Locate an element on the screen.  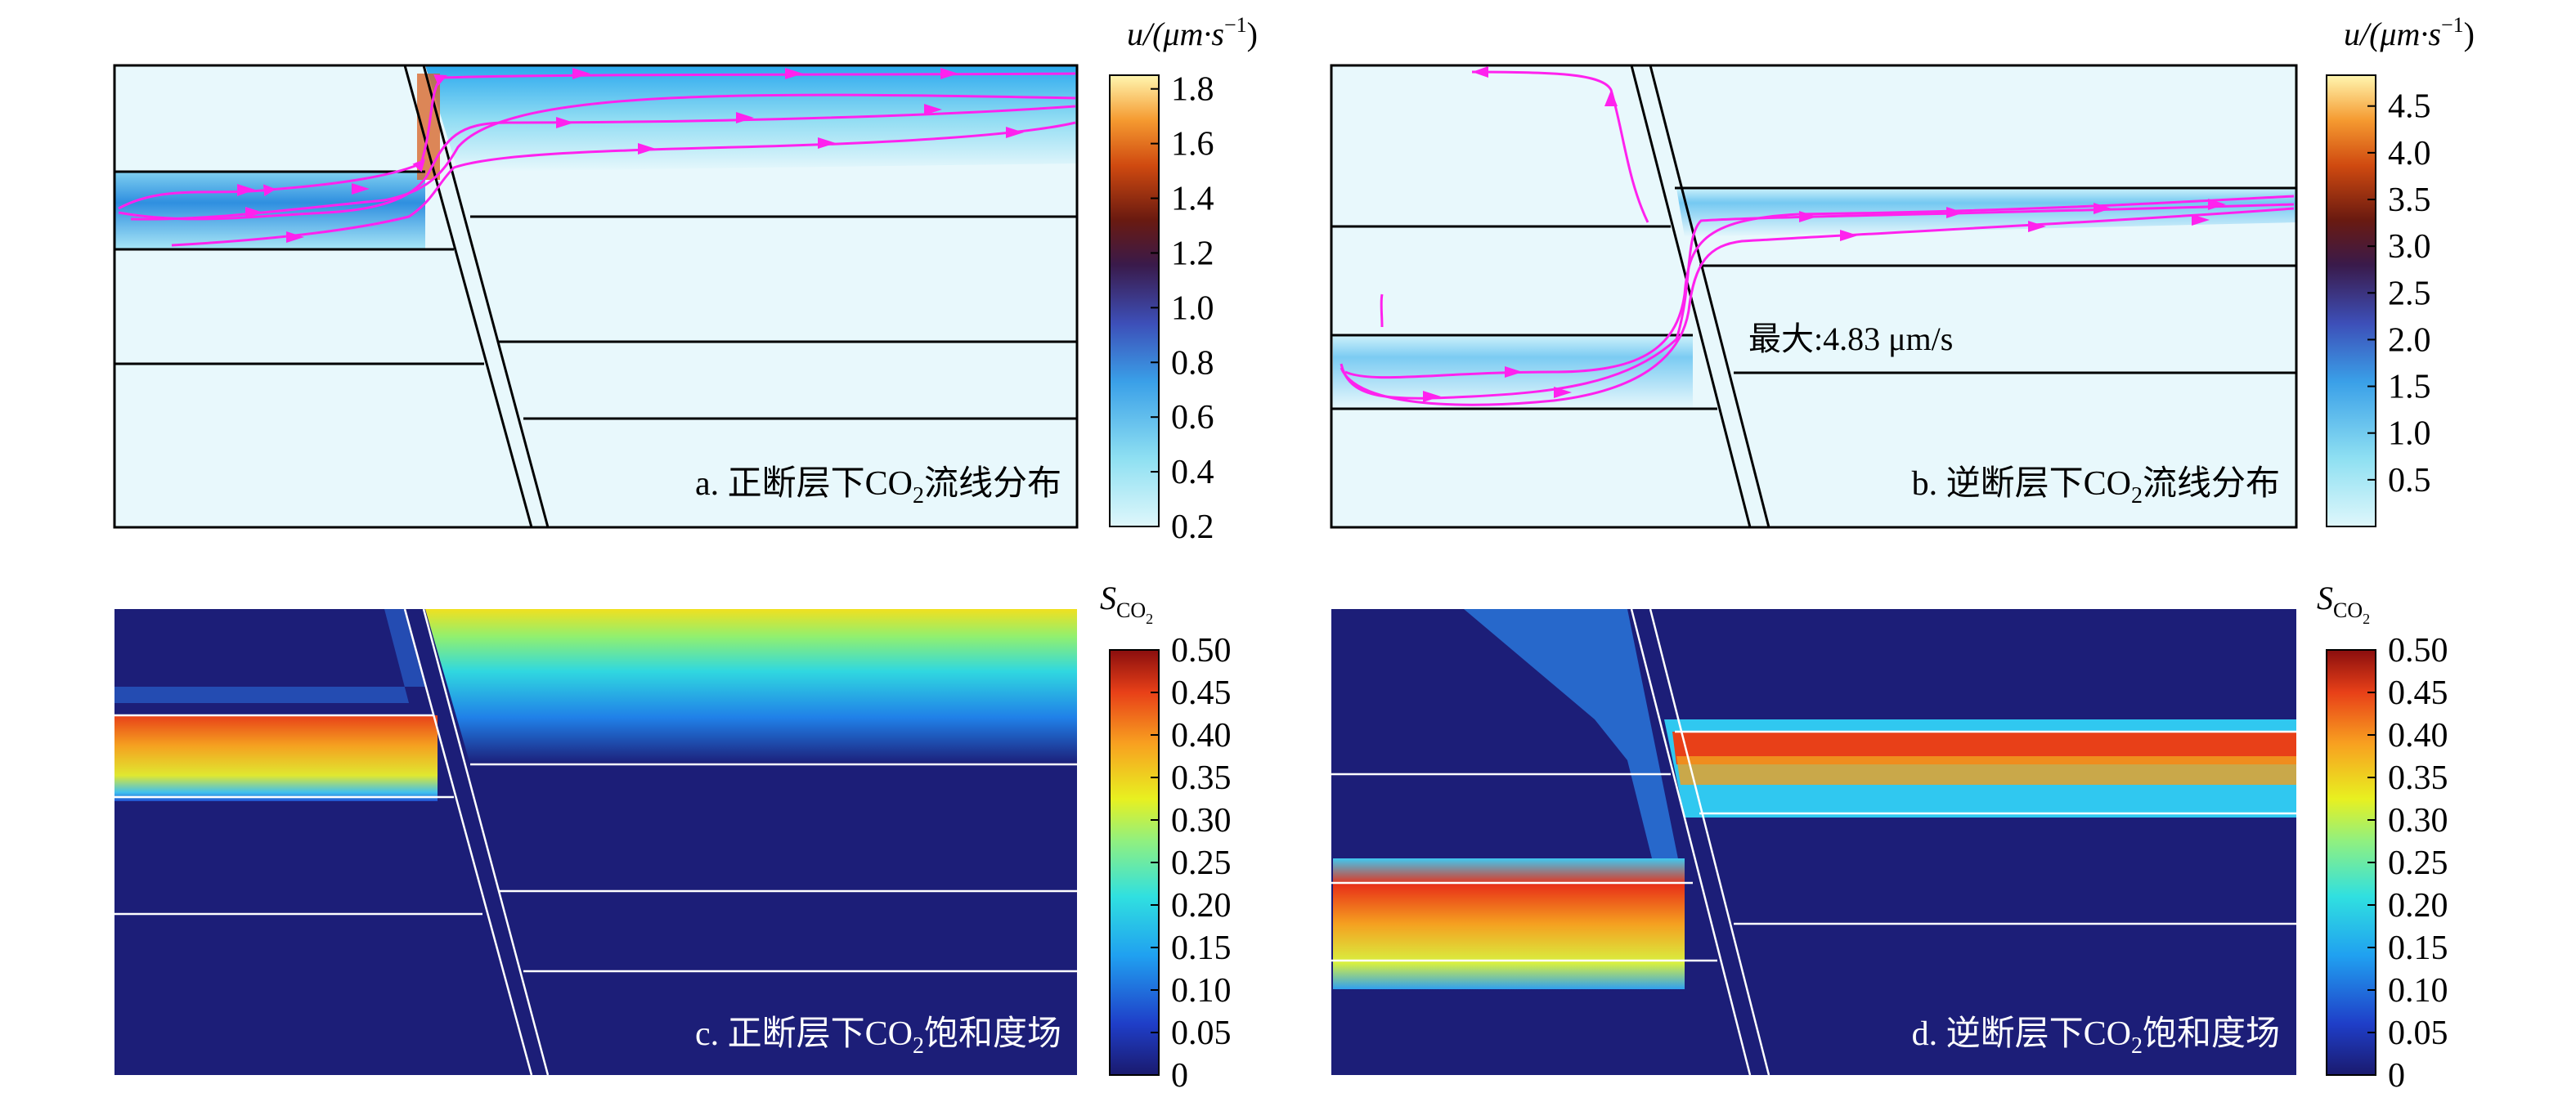
colorbar-c-tick-label: 0.40 is located at coordinates (1201, 736).